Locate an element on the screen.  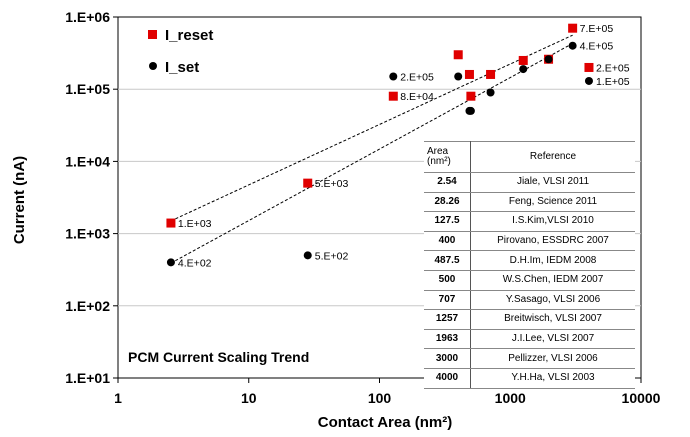
table-header-reference: Reference is located at coordinates (552, 157).